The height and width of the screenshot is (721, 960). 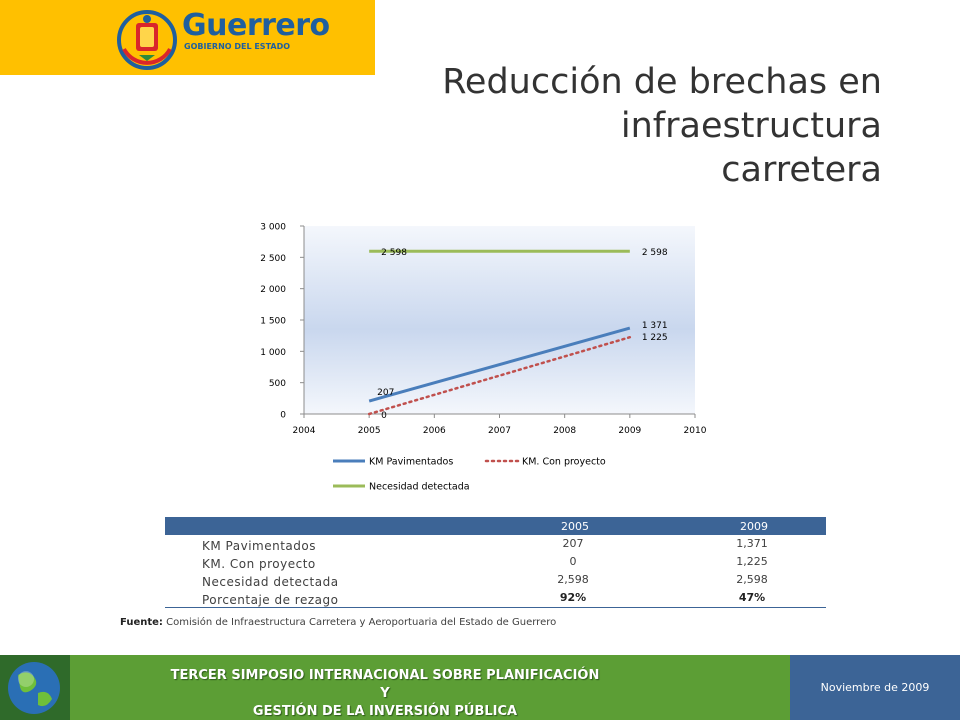 I want to click on y-tick-label: 2 000, so click(x=273, y=290).